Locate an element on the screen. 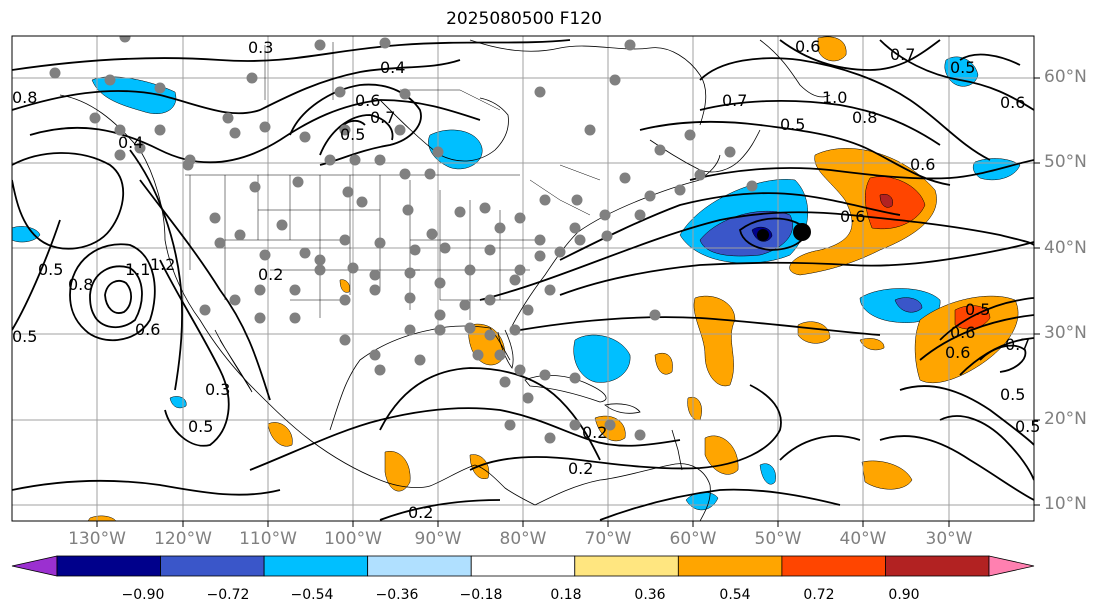  coastline-arctic is located at coordinates (588, 82).